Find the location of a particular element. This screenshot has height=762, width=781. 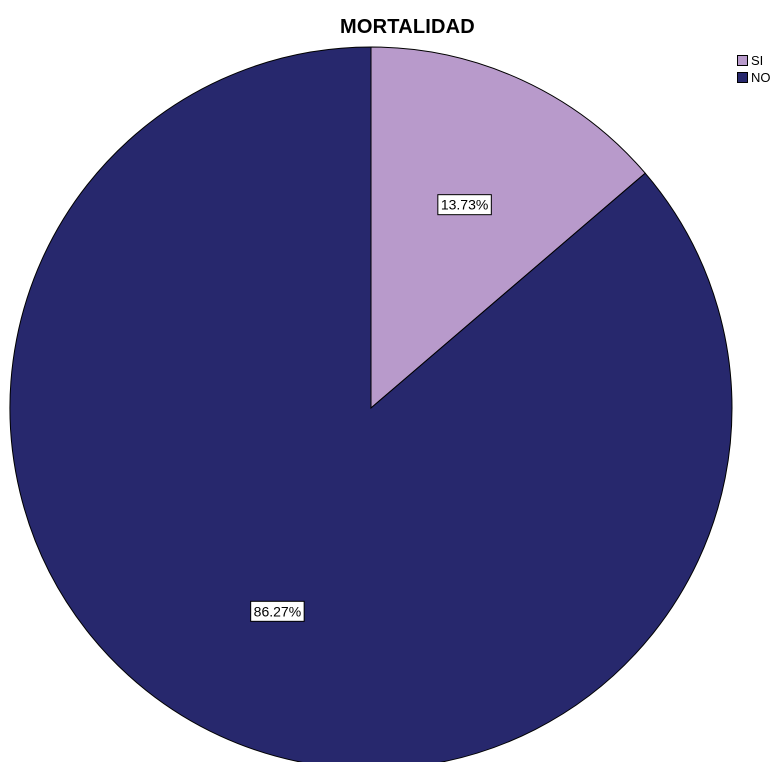

data-label-si: 13.73% is located at coordinates (464, 205).